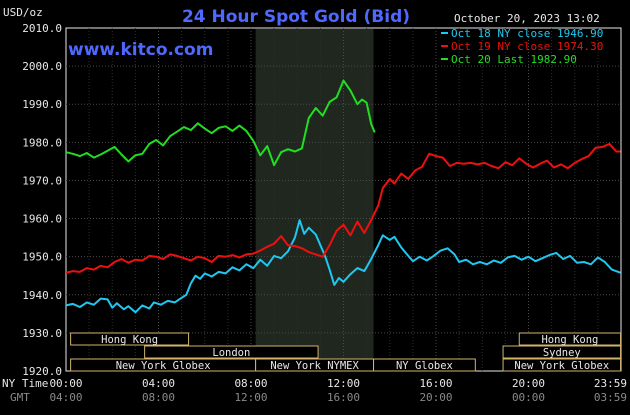 This screenshot has width=630, height=415. I want to click on y-tick-label: 2010.0, so click(42, 28).